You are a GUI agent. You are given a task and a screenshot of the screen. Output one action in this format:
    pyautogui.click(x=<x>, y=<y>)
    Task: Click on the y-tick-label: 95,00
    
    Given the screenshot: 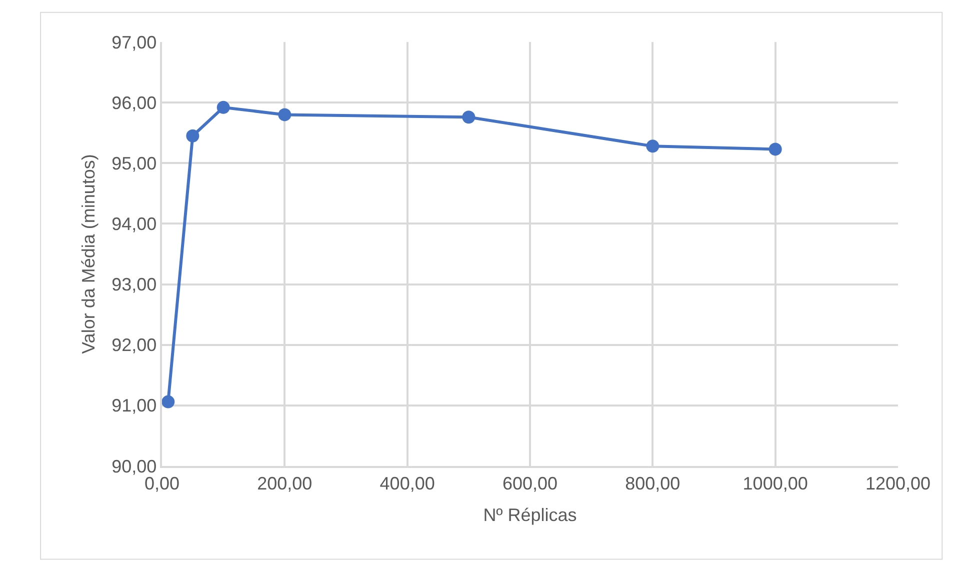 What is the action you would take?
    pyautogui.click(x=134, y=163)
    